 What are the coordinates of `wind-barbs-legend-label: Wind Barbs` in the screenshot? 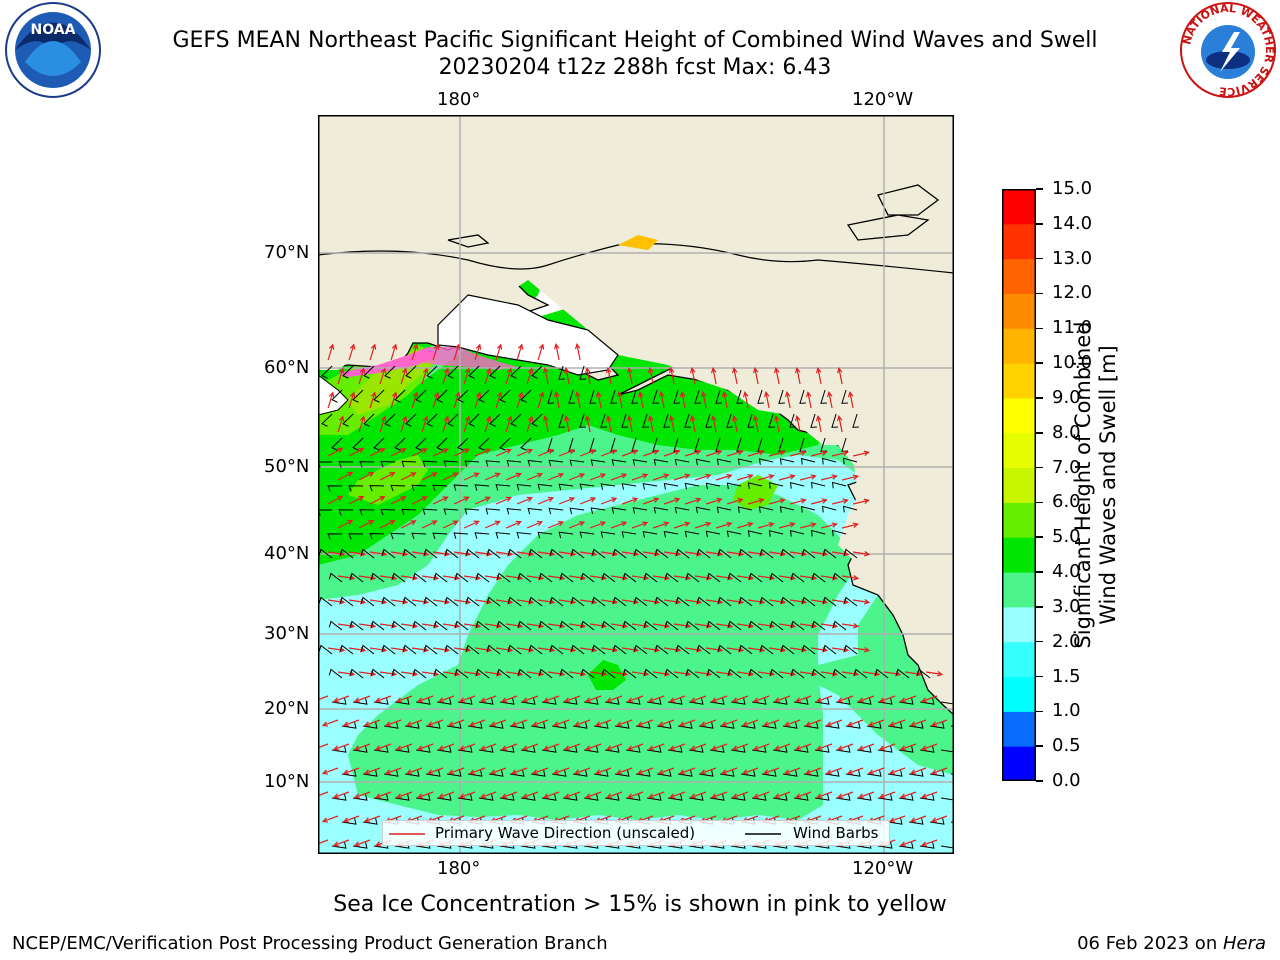 It's located at (836, 833).